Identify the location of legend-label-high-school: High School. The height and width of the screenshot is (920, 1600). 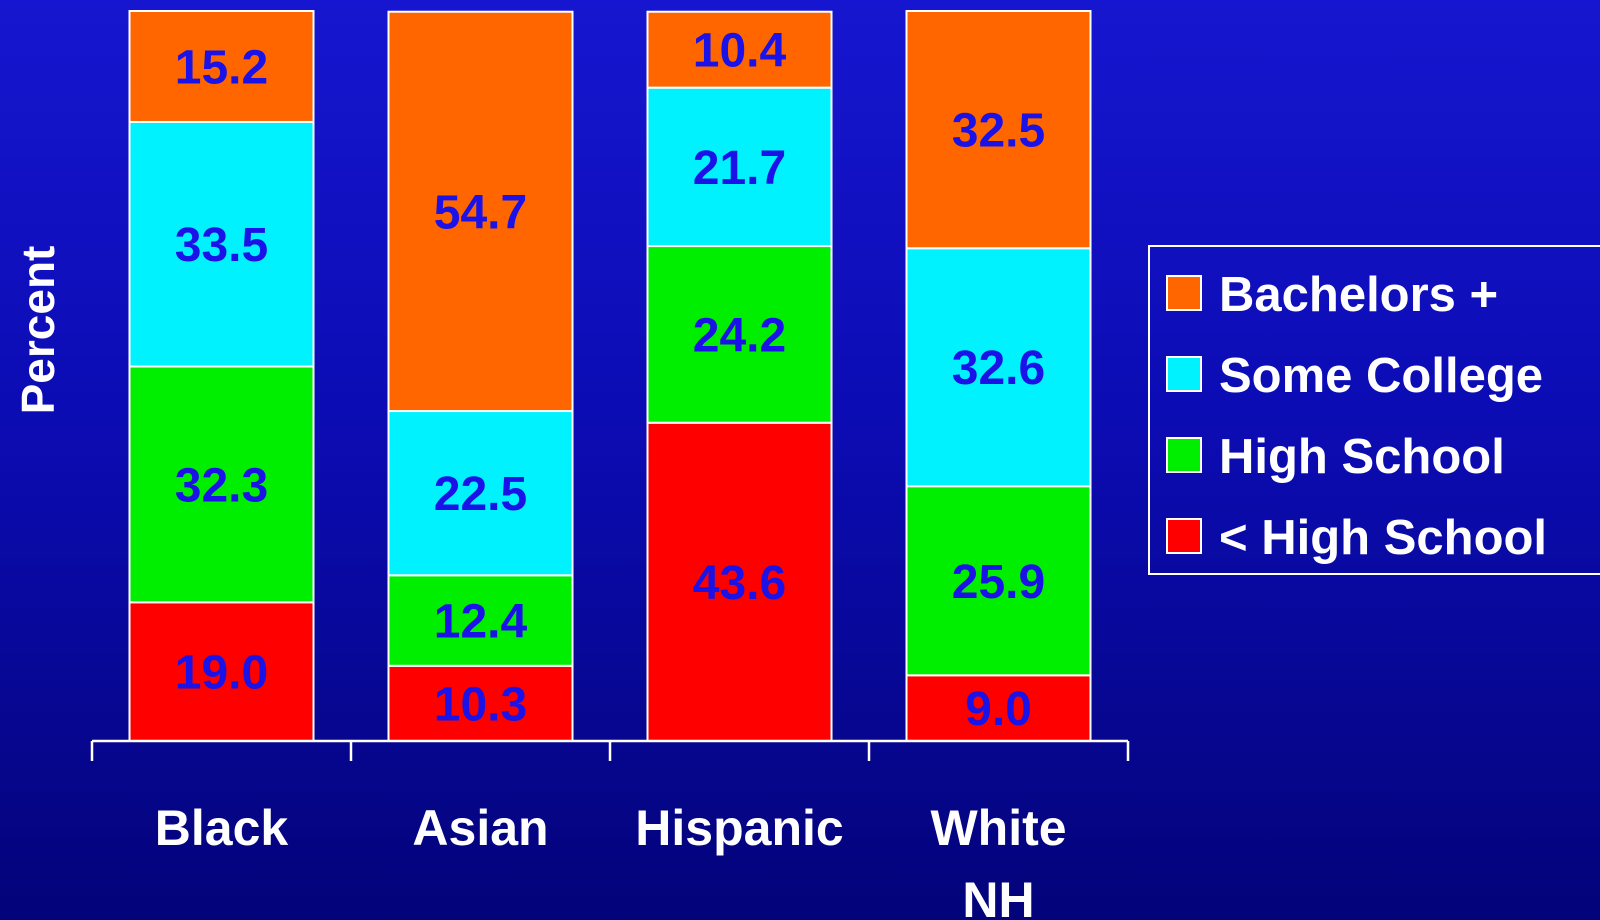
(1362, 457).